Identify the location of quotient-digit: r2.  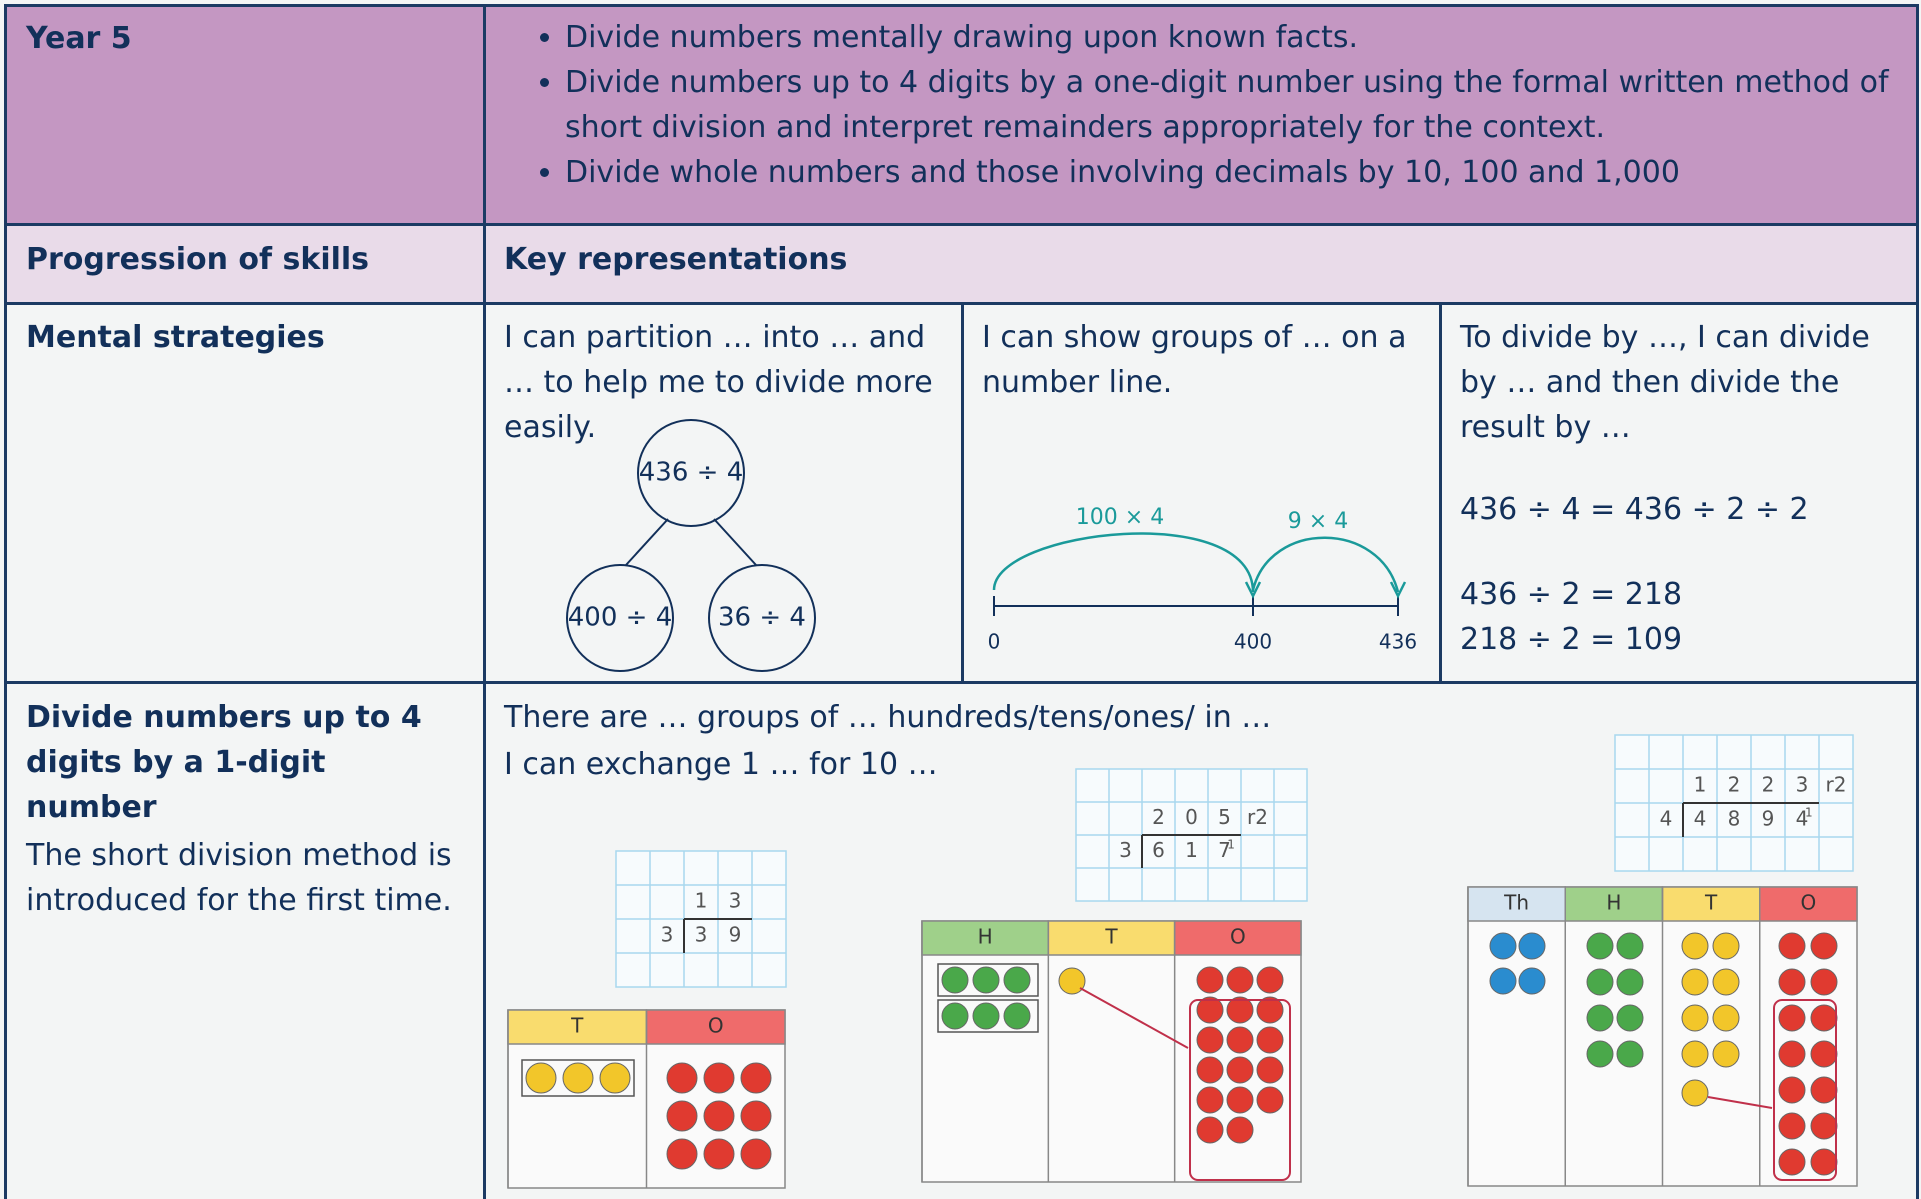
(1836, 785).